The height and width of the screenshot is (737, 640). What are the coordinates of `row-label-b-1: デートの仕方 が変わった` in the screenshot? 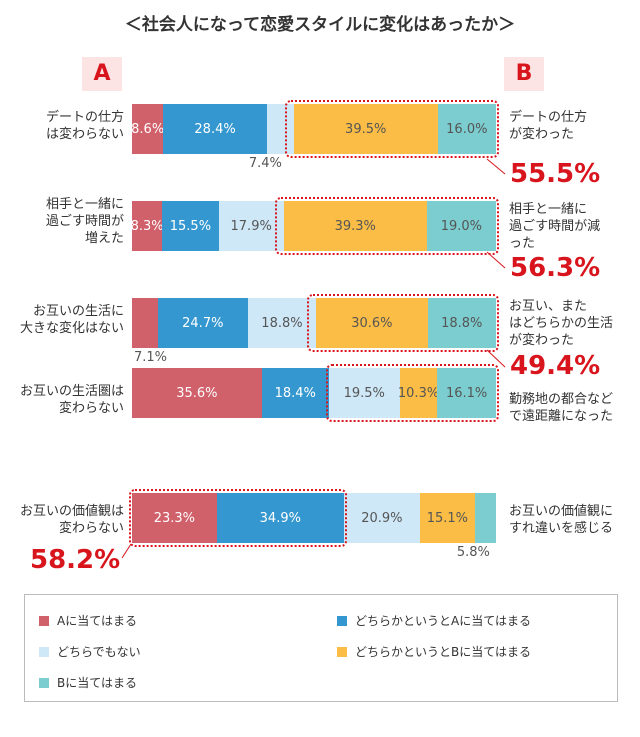 It's located at (548, 126).